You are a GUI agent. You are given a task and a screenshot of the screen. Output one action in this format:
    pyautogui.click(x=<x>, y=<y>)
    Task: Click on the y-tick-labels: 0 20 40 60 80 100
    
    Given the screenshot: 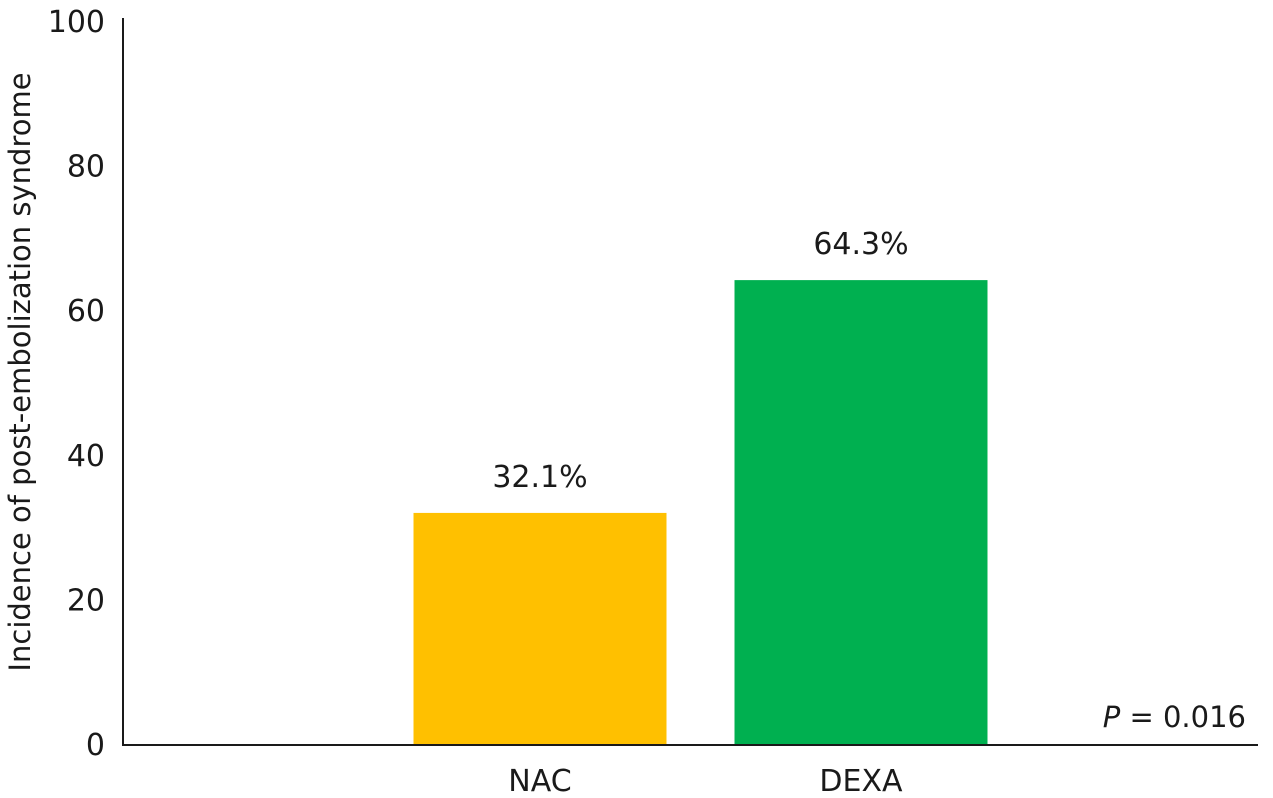 What is the action you would take?
    pyautogui.click(x=76, y=384)
    